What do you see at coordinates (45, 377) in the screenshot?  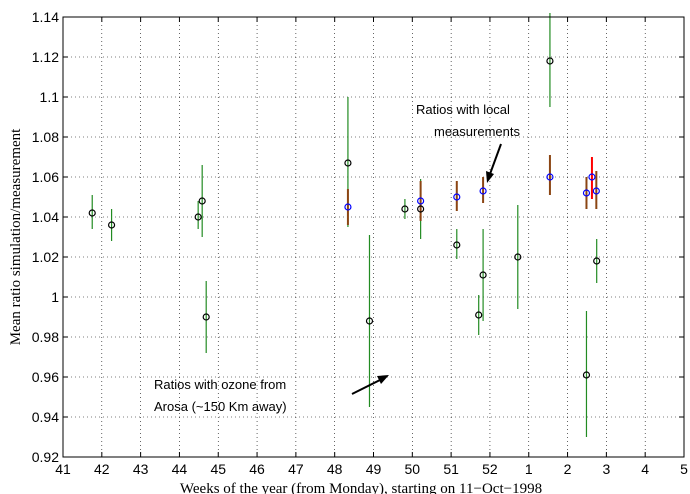 I see `y-tick-label: 0.96` at bounding box center [45, 377].